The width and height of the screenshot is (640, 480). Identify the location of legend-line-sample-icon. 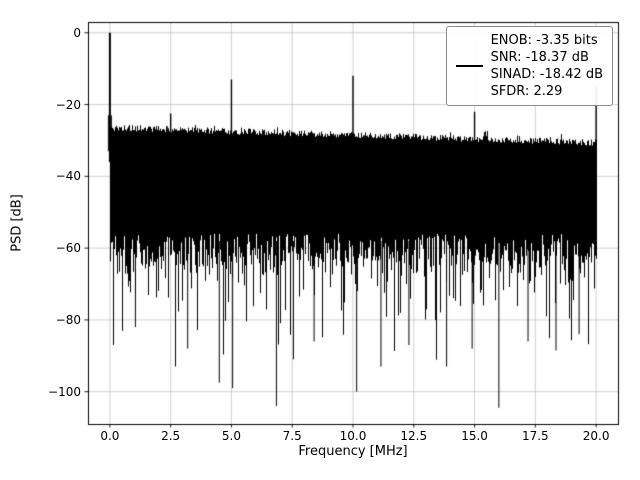
(469, 66).